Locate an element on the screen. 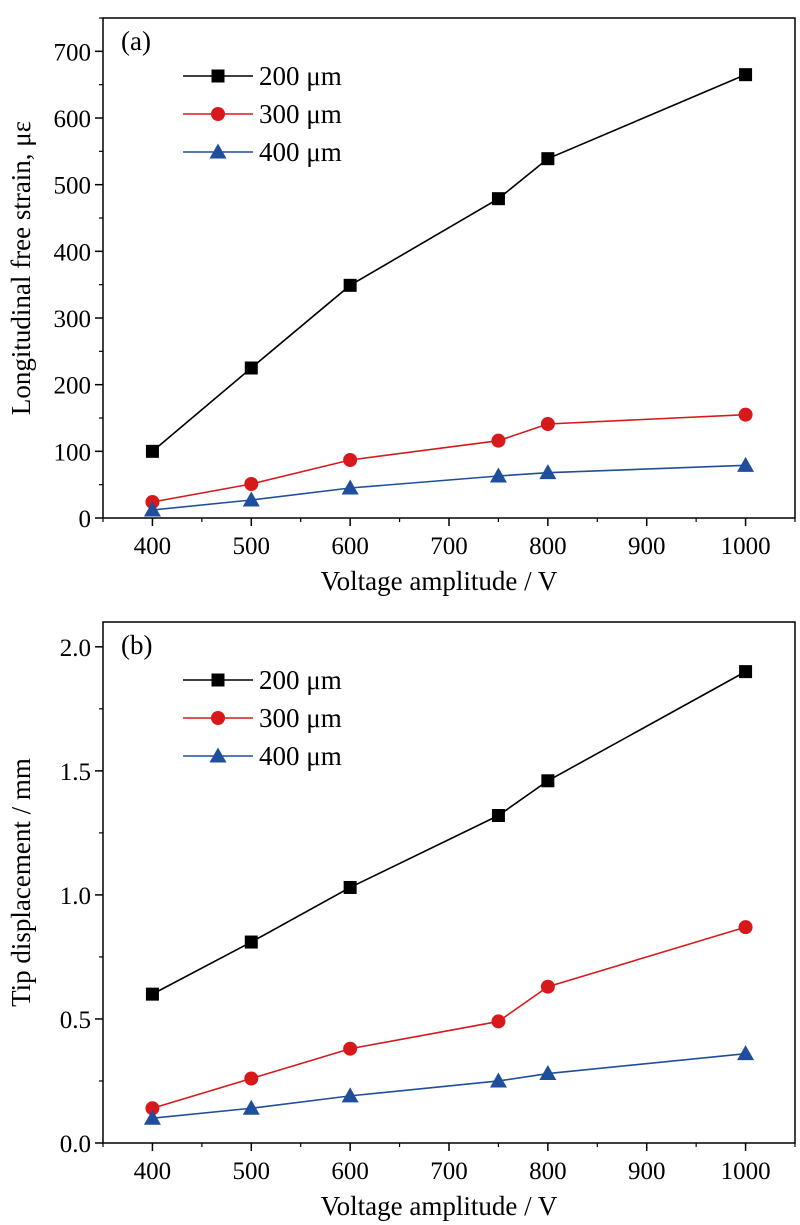  y-tick-label: 200 is located at coordinates (73, 386).